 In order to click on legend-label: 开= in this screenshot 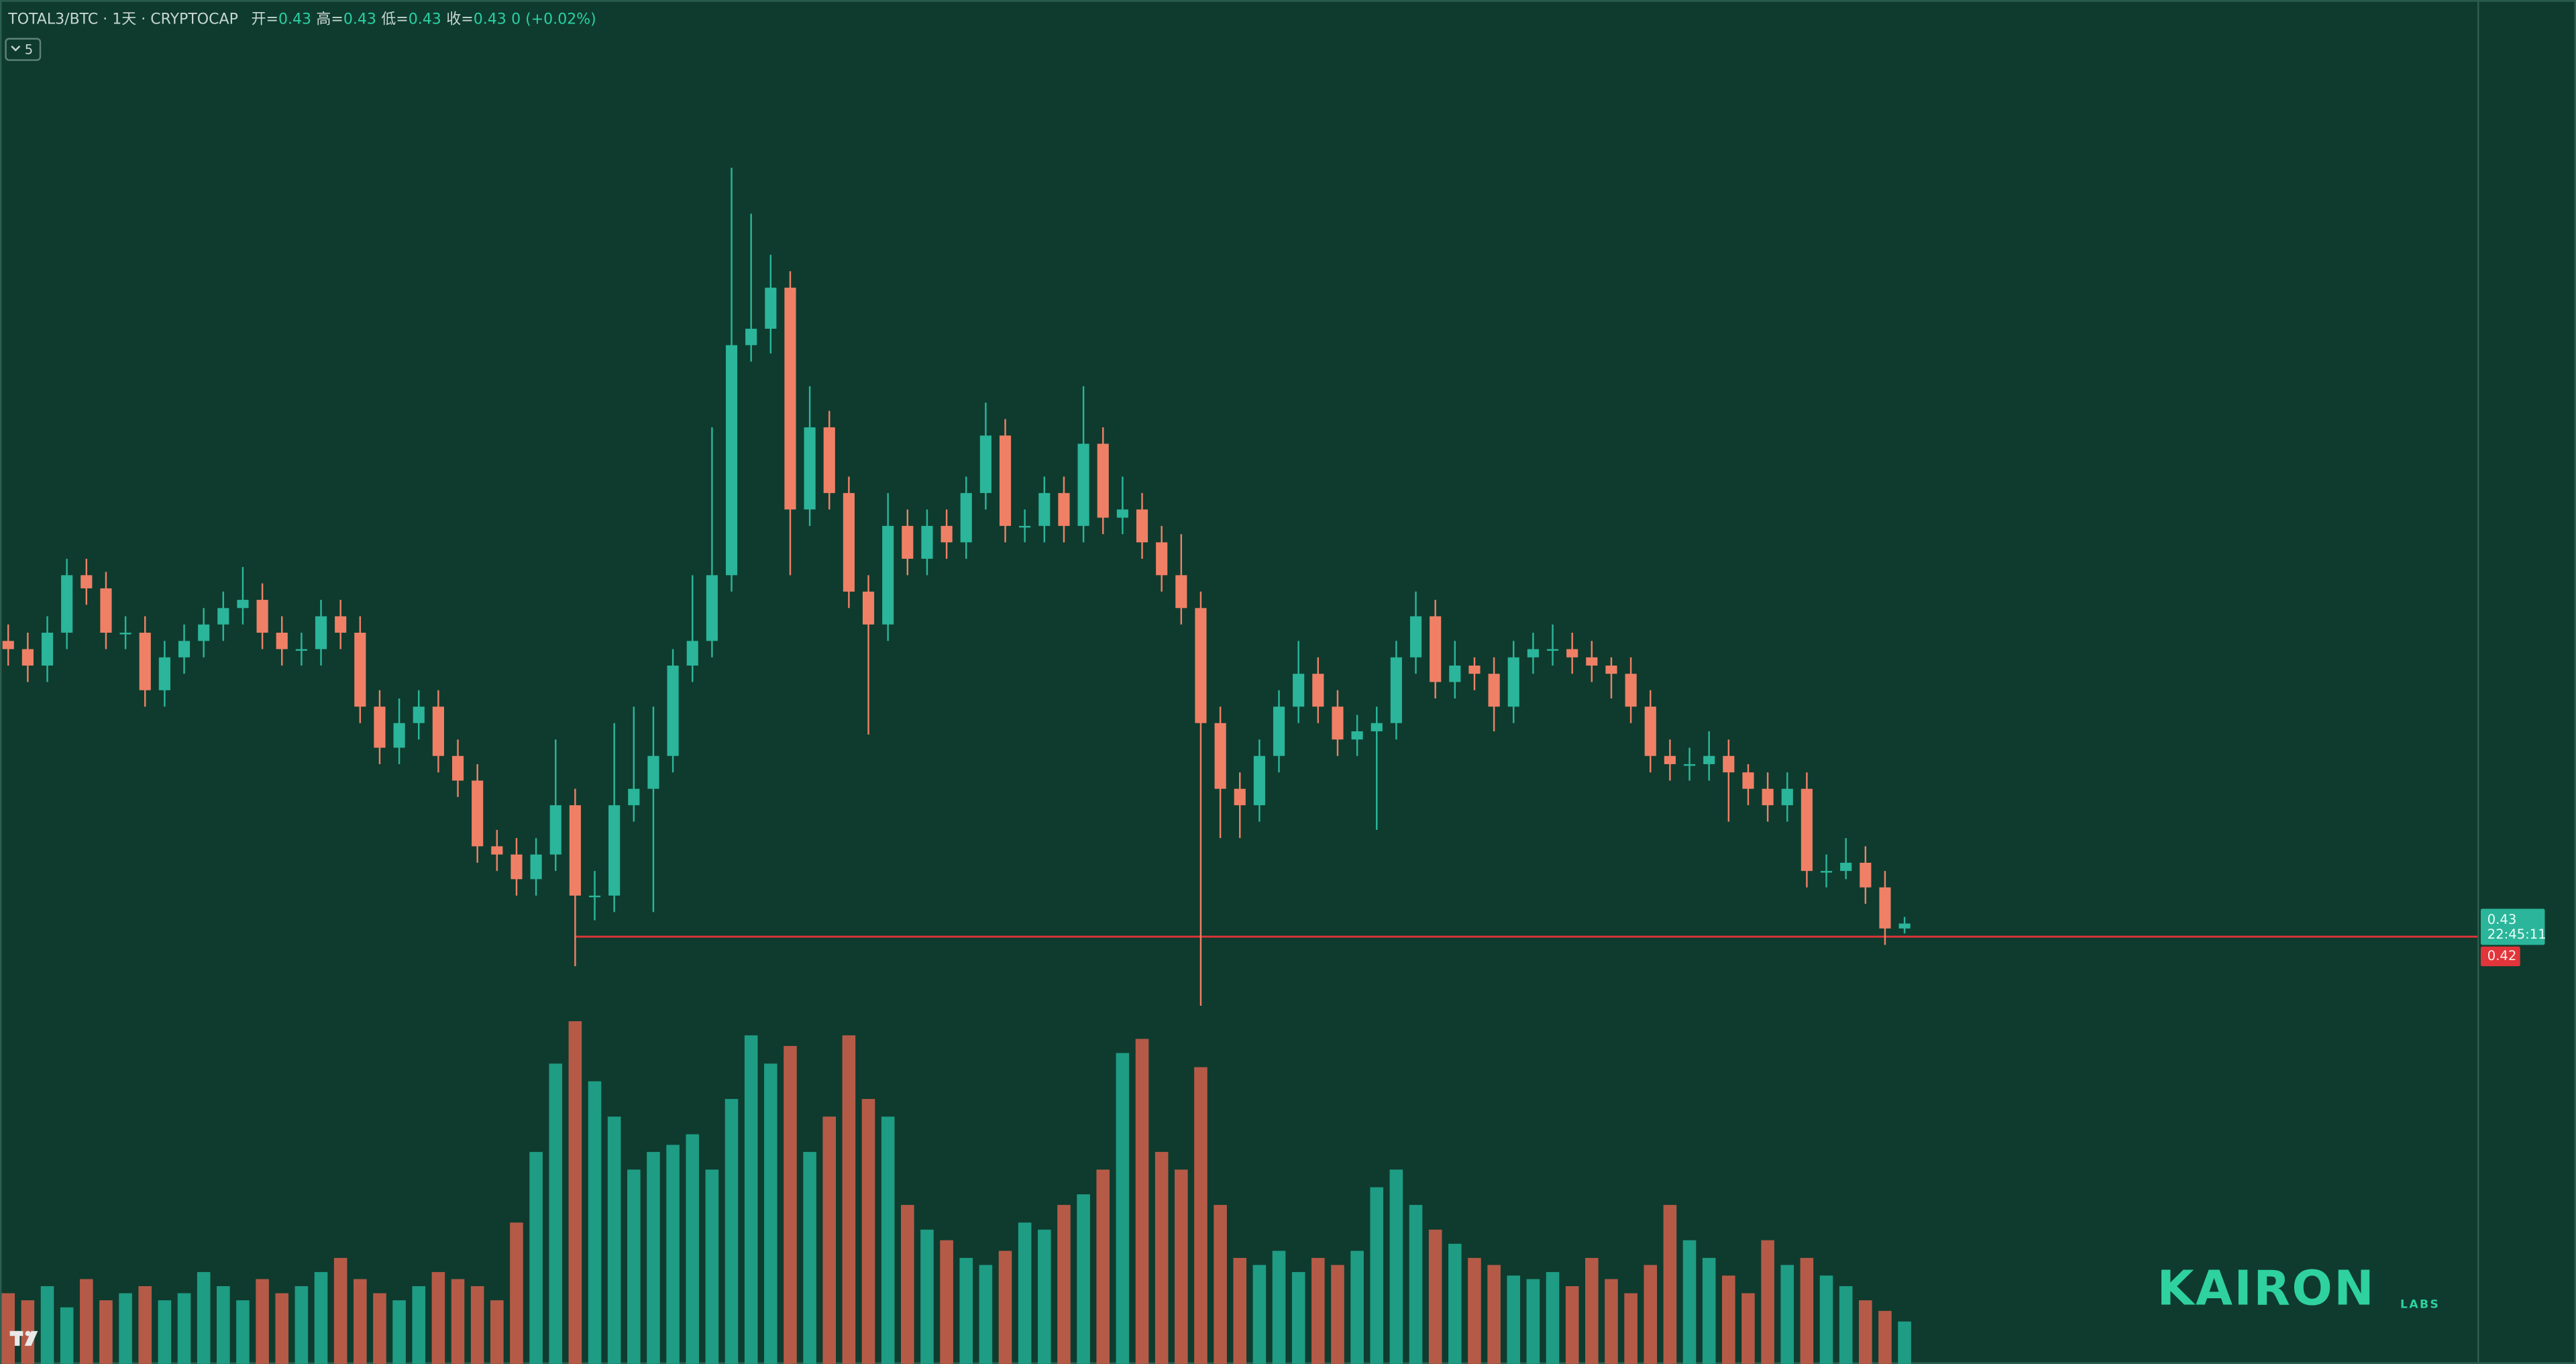, I will do `click(264, 19)`.